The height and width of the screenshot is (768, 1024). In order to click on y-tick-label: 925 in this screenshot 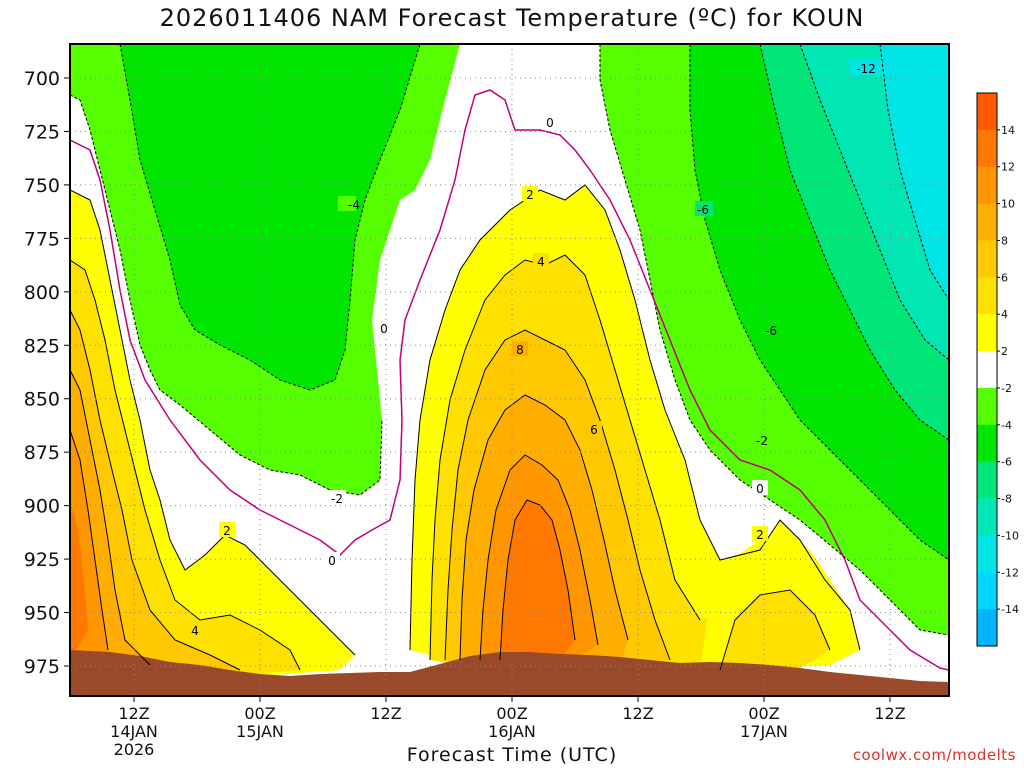, I will do `click(42, 560)`.